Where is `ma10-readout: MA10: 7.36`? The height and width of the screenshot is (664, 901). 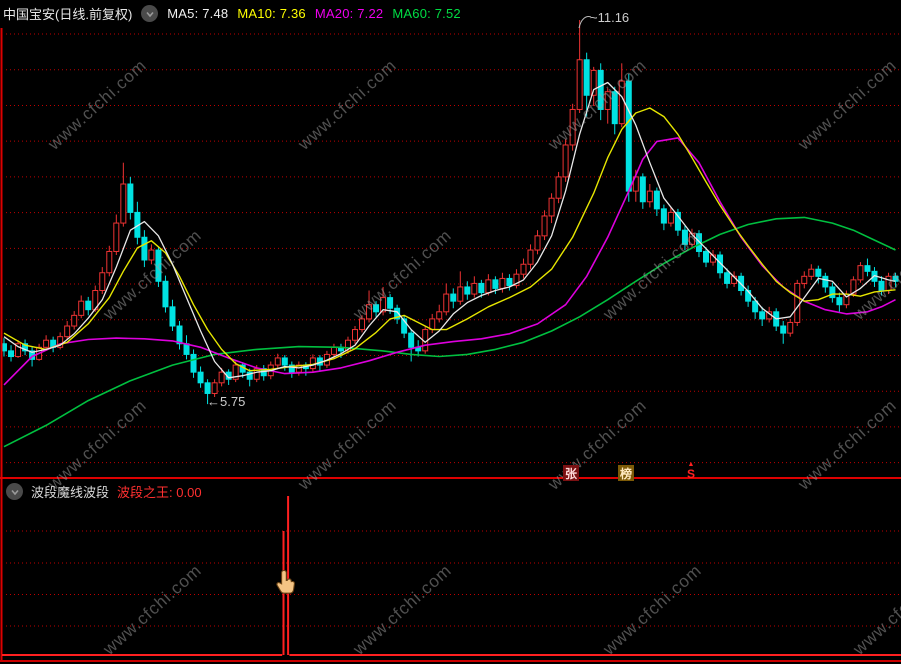
ma10-readout: MA10: 7.36 is located at coordinates (271, 13).